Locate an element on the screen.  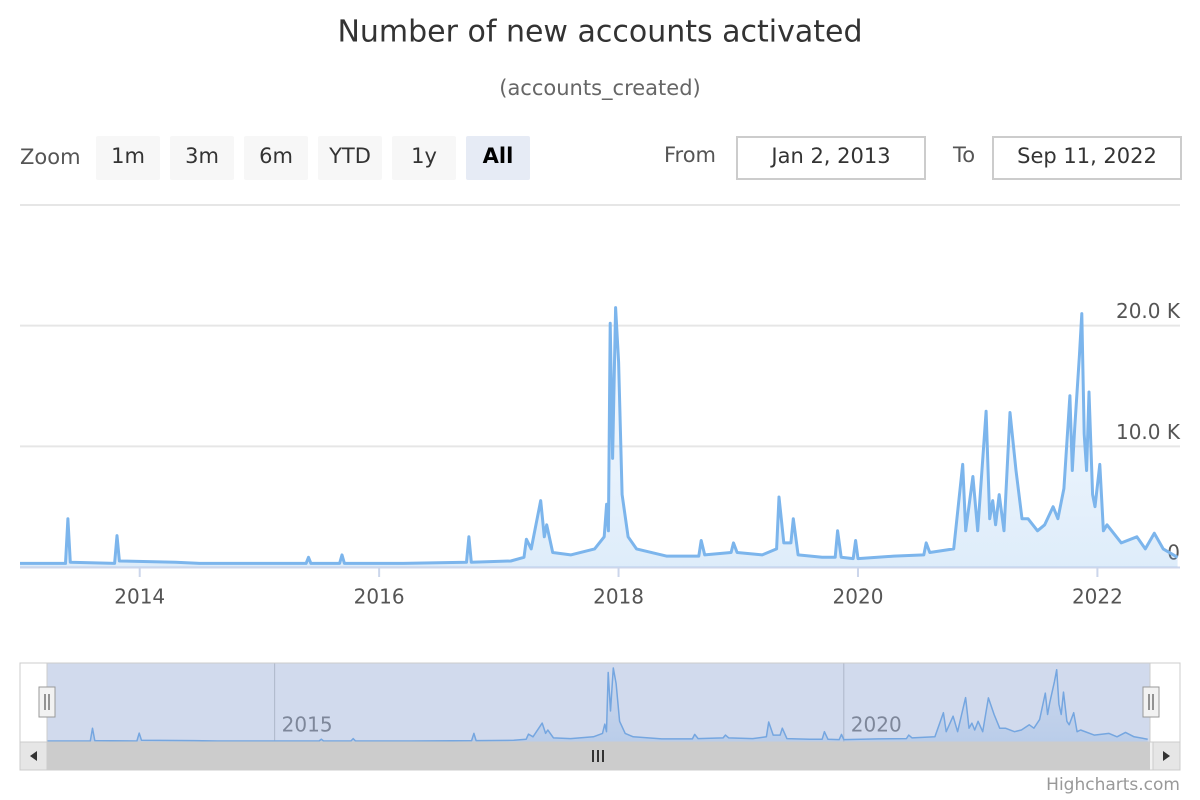
x-tick-label: 2018 is located at coordinates (618, 597).